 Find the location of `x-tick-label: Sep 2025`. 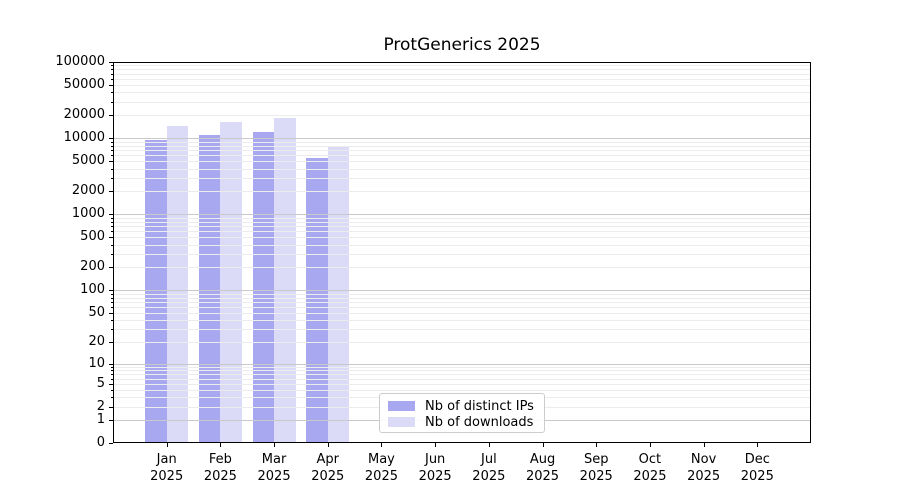

x-tick-label: Sep 2025 is located at coordinates (596, 468).